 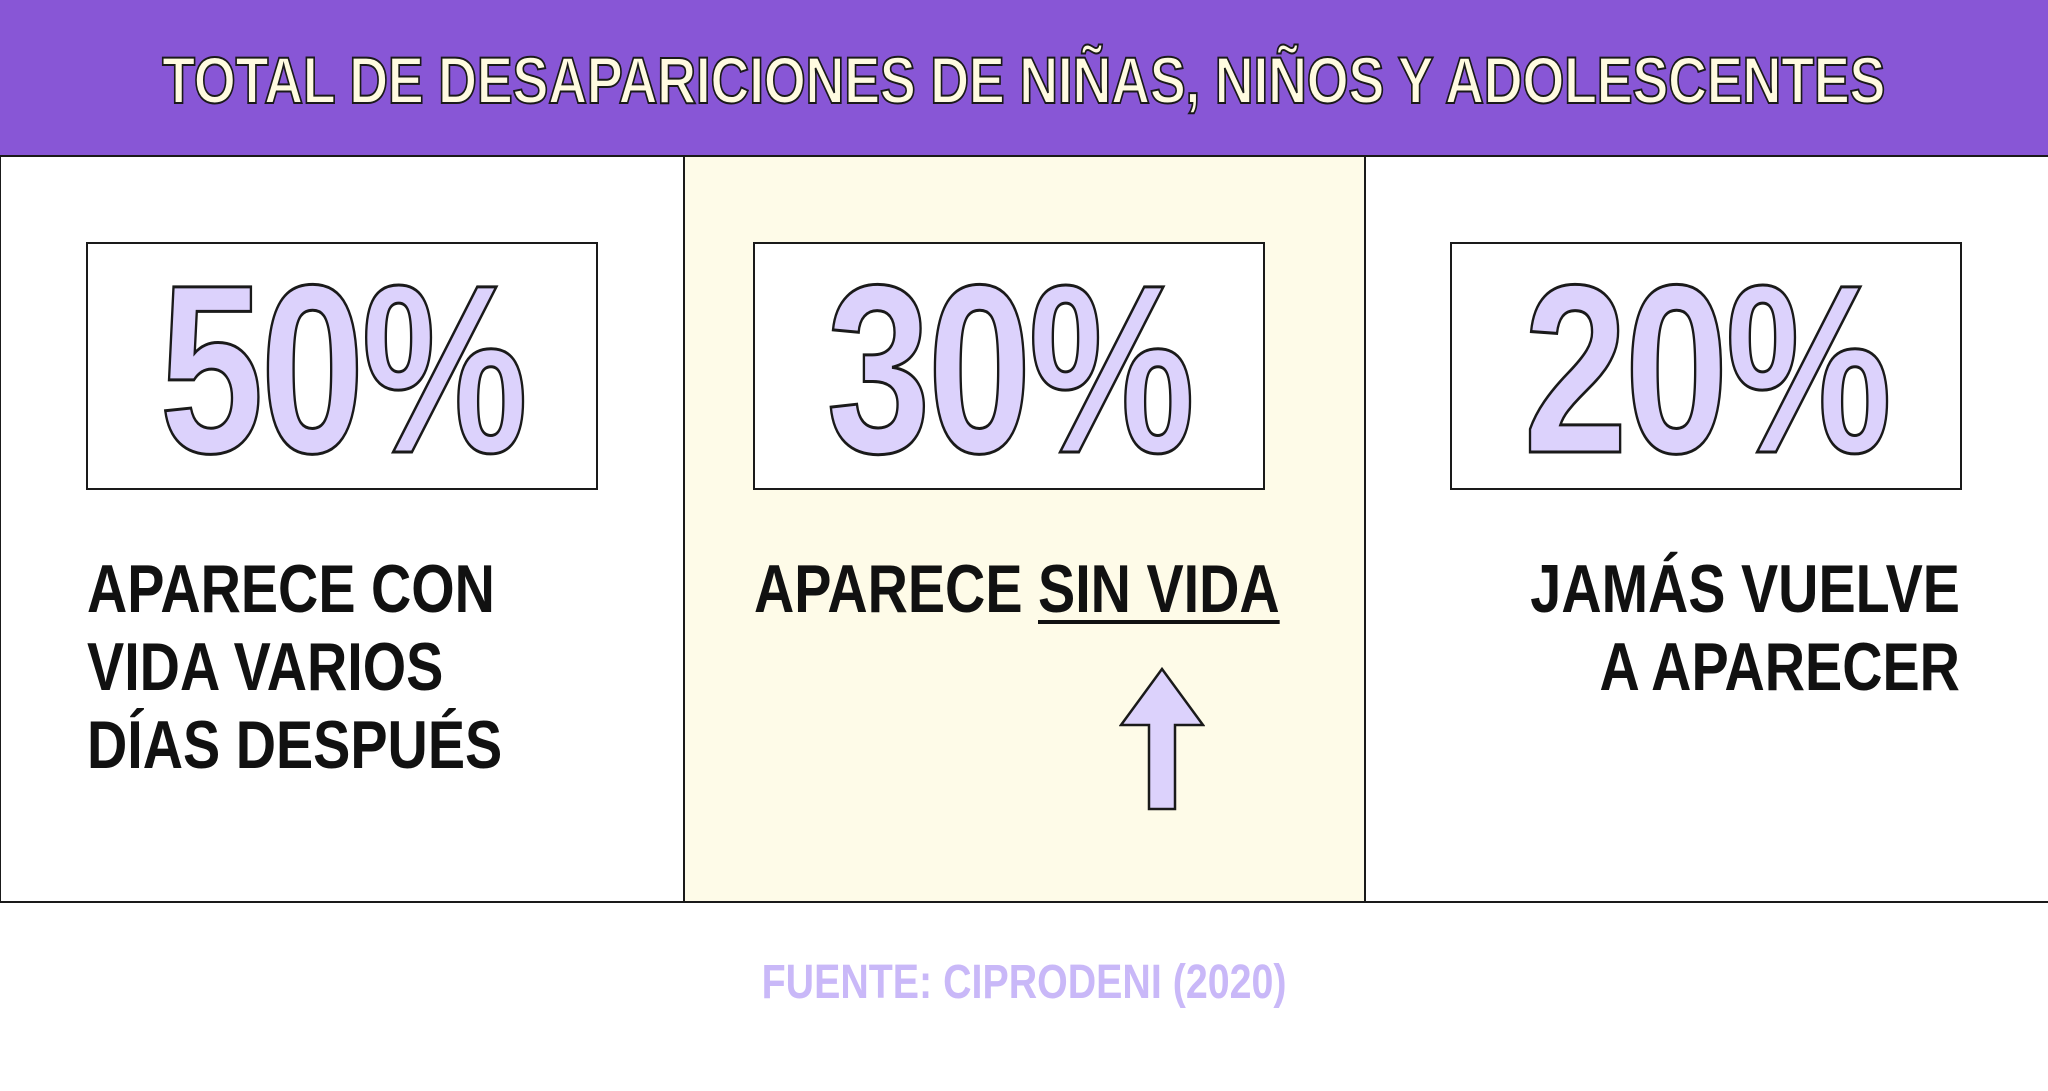 I want to click on description-prefix: APARECE, so click(x=896, y=589).